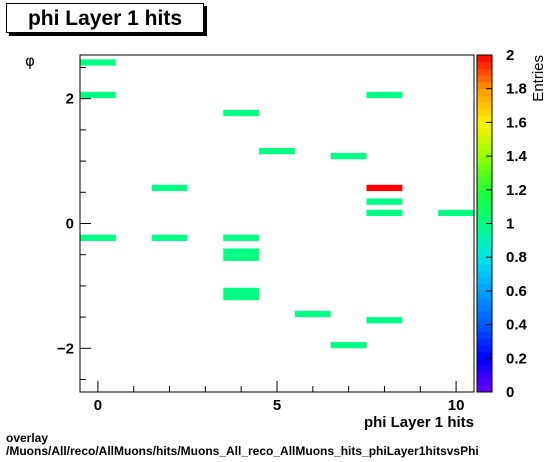 The image size is (546, 462). I want to click on z-tick-label: 0, so click(510, 392).